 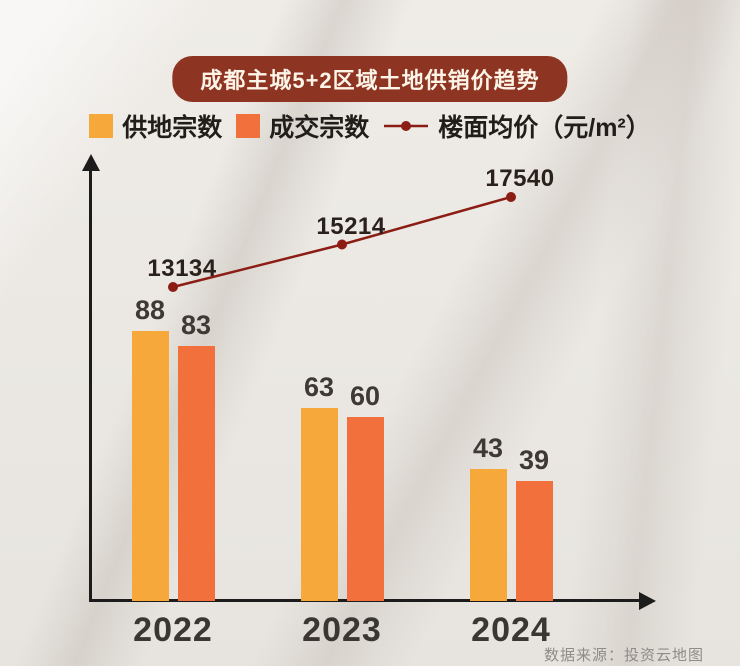 What do you see at coordinates (196, 325) in the screenshot?
I see `bar-value-label: 83` at bounding box center [196, 325].